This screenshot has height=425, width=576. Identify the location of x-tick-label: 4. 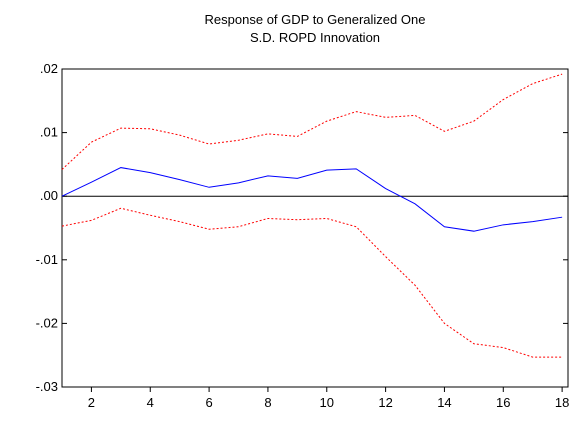
(150, 402).